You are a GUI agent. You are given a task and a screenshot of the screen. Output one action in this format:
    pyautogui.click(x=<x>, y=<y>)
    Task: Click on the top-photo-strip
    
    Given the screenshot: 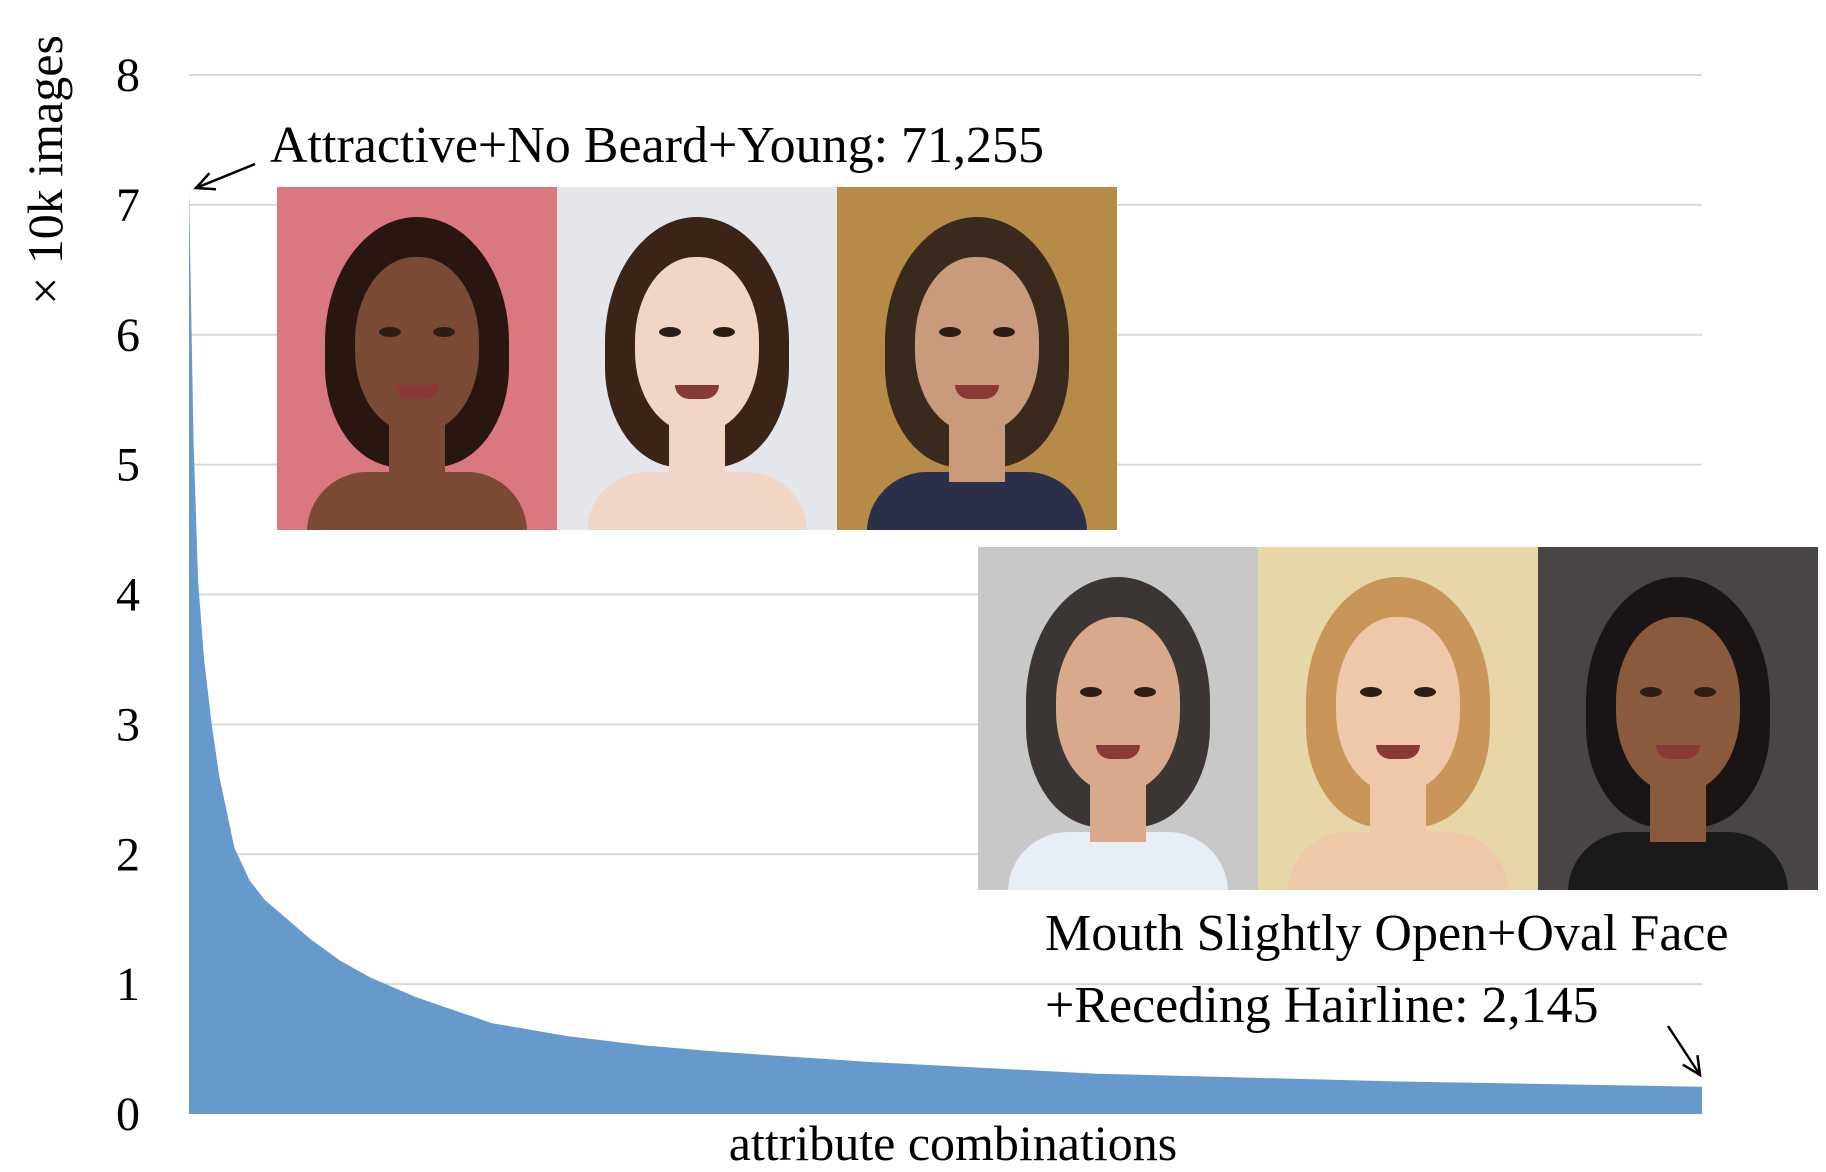 What is the action you would take?
    pyautogui.click(x=697, y=358)
    